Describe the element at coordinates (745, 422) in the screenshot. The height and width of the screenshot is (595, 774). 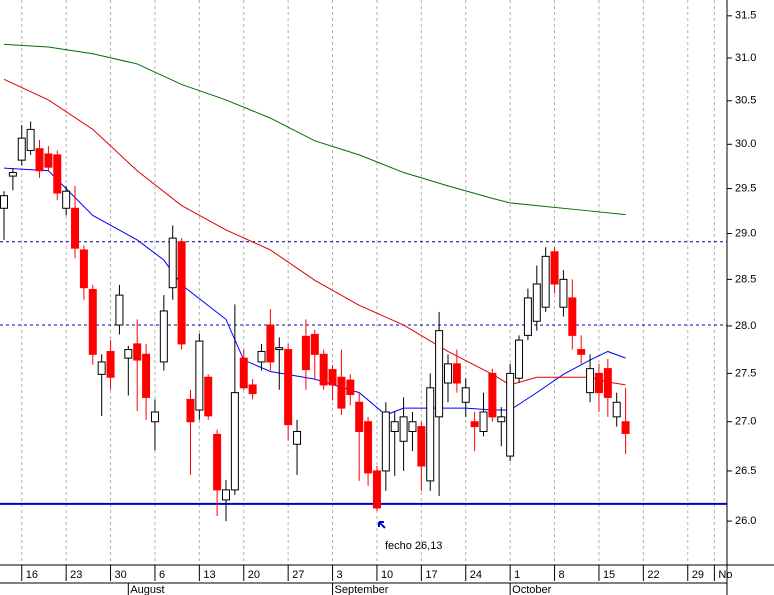
I see `y-tick-label: 27.0` at that location.